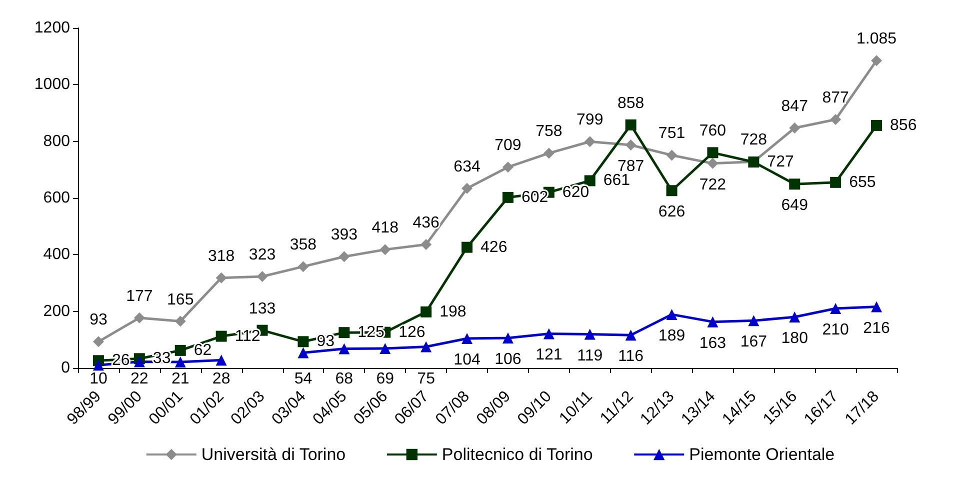 This screenshot has height=481, width=980. Describe the element at coordinates (836, 330) in the screenshot. I see `data-label: 210` at that location.